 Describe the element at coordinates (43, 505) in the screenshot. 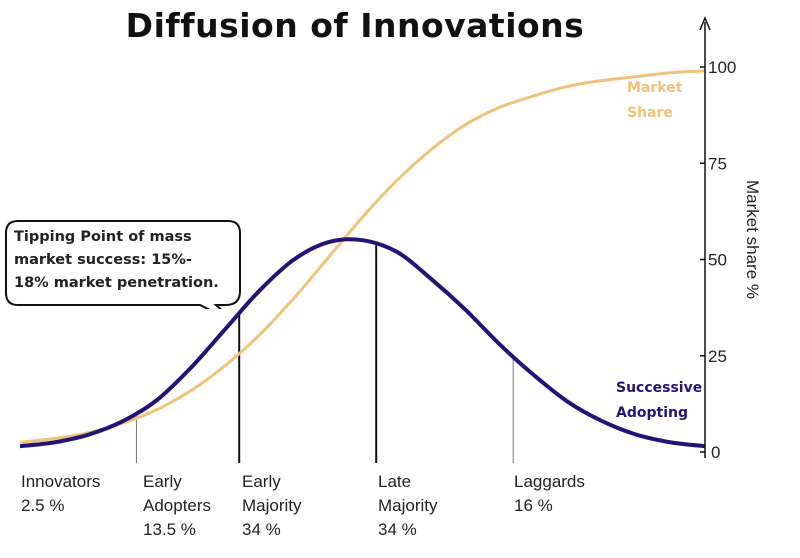

I see `category-share: 2.5 %` at that location.